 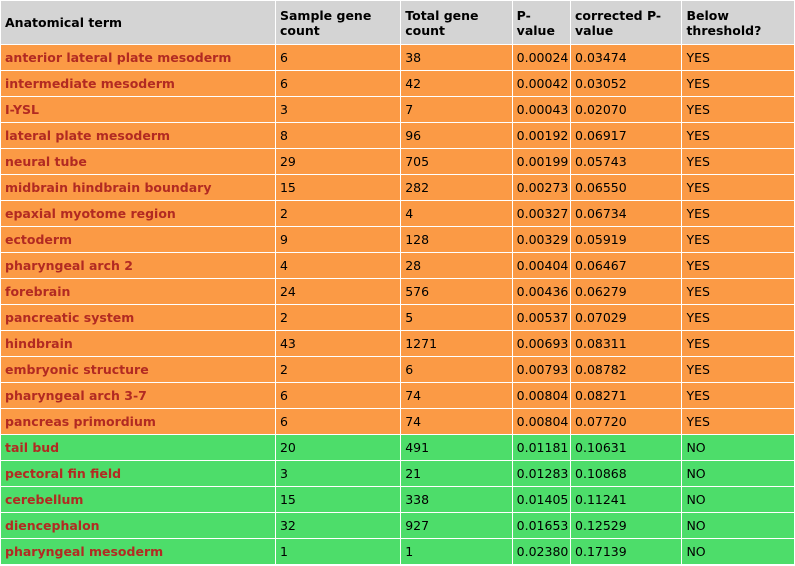 I want to click on cell-sample-gene-count: 43, so click(x=338, y=343).